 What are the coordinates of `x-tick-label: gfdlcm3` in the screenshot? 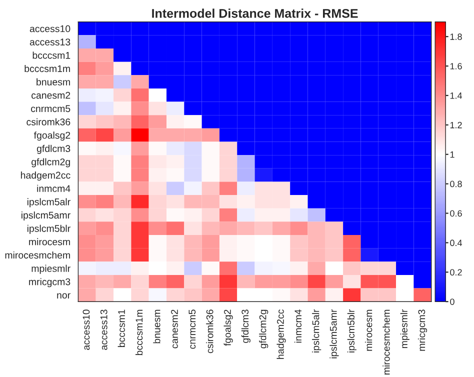 It's located at (245, 326).